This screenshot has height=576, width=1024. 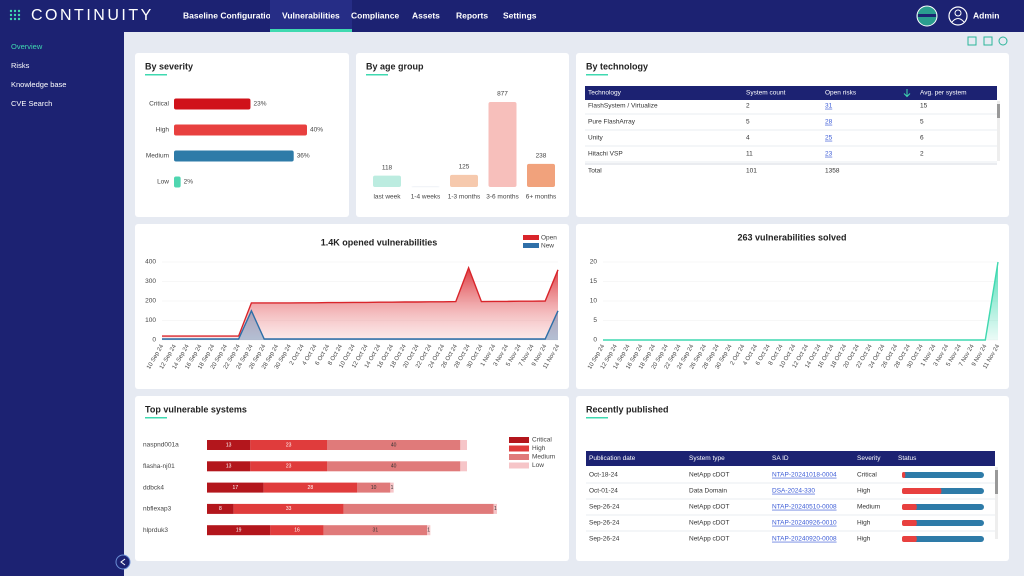 I want to click on category-label: 6+ months, so click(x=541, y=197).